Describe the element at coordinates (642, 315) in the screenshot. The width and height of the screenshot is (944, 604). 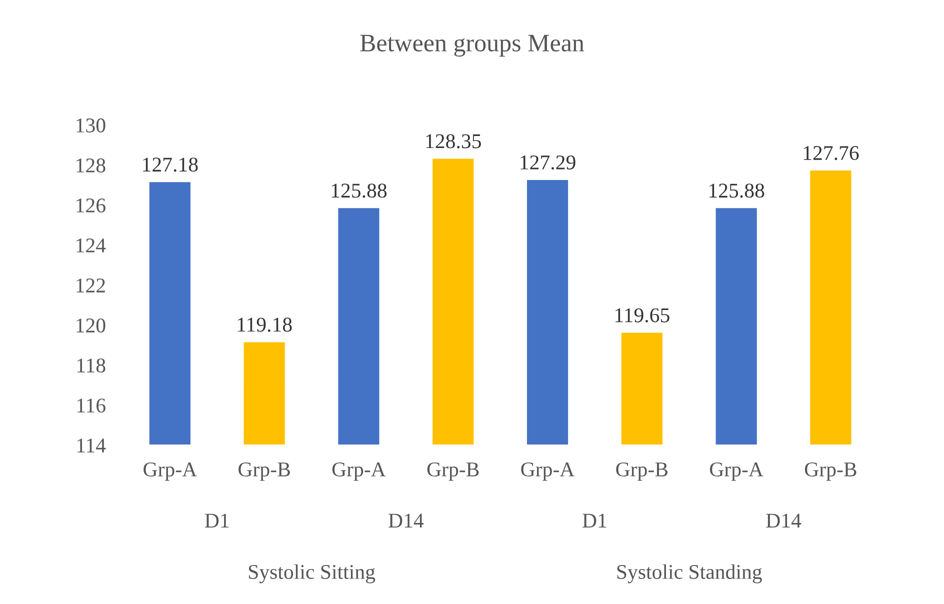
I see `data-label: 119.65` at that location.